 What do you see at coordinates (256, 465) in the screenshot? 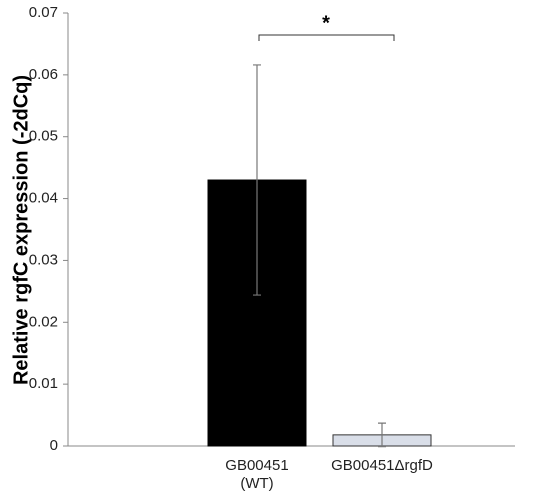
I see `x-tick-label: GB00451` at bounding box center [256, 465].